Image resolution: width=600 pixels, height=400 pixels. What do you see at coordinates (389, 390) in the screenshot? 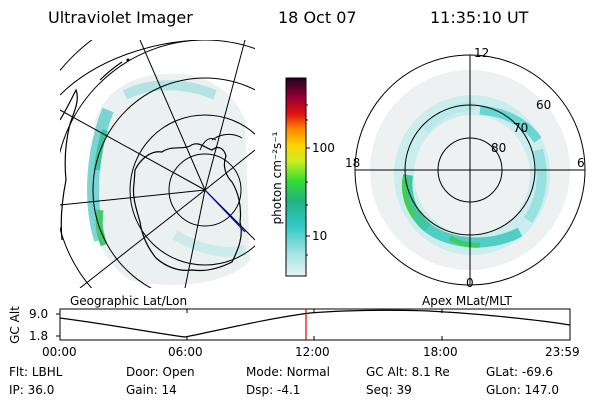
I see `info-seq: Seq: 39` at bounding box center [389, 390].